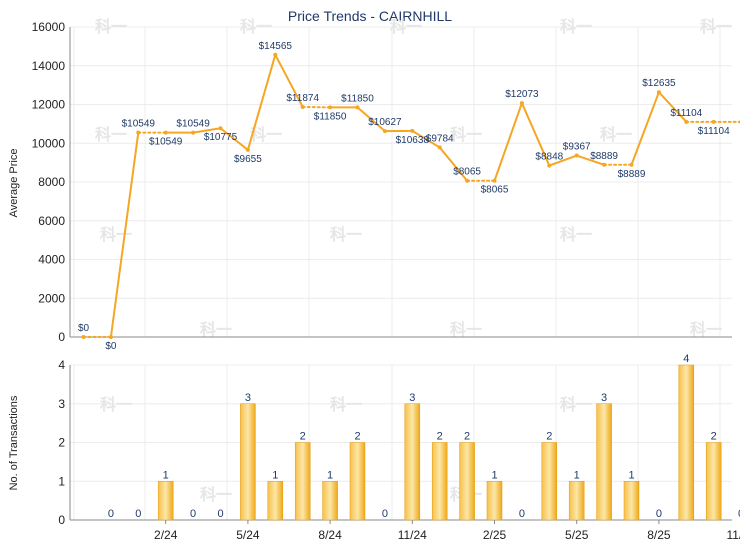 The width and height of the screenshot is (740, 550). I want to click on price-tick-label: 12000, so click(49, 105).